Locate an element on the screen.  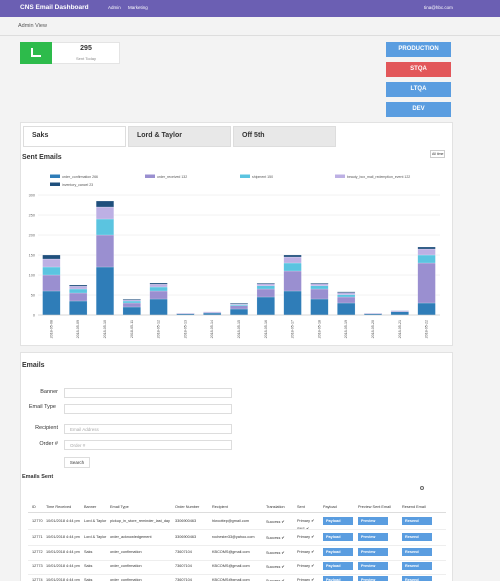
column-header: Recipient is located at coordinates (220, 507).